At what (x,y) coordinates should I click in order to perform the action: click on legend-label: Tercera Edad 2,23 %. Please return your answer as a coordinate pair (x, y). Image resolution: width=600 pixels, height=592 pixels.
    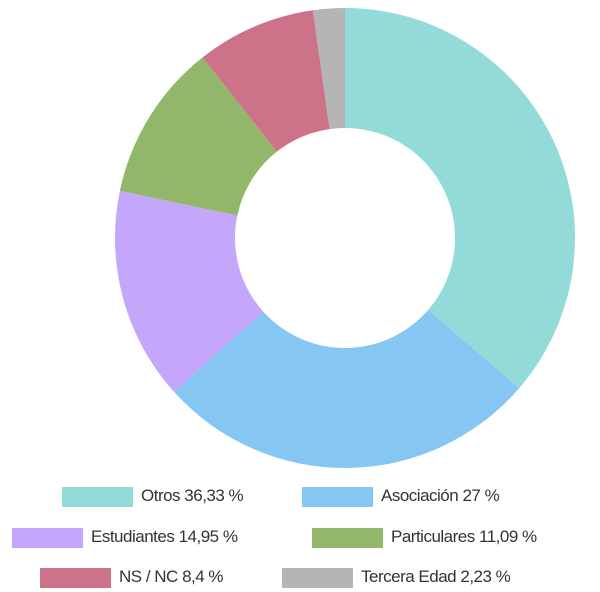
    Looking at the image, I should click on (436, 576).